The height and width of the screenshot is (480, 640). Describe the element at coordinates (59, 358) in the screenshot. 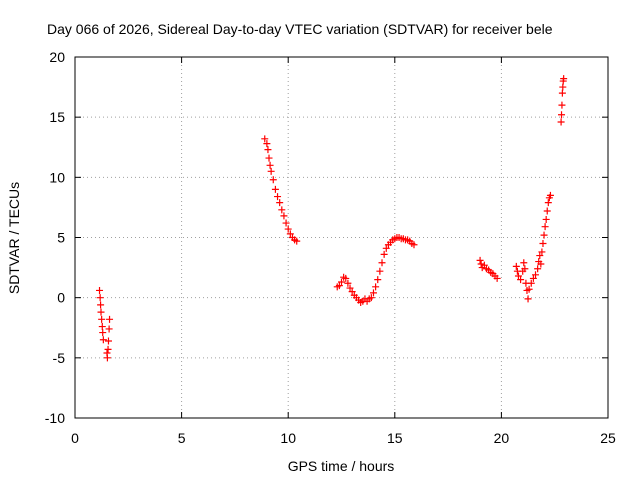

I see `y-tick-label: -5` at that location.